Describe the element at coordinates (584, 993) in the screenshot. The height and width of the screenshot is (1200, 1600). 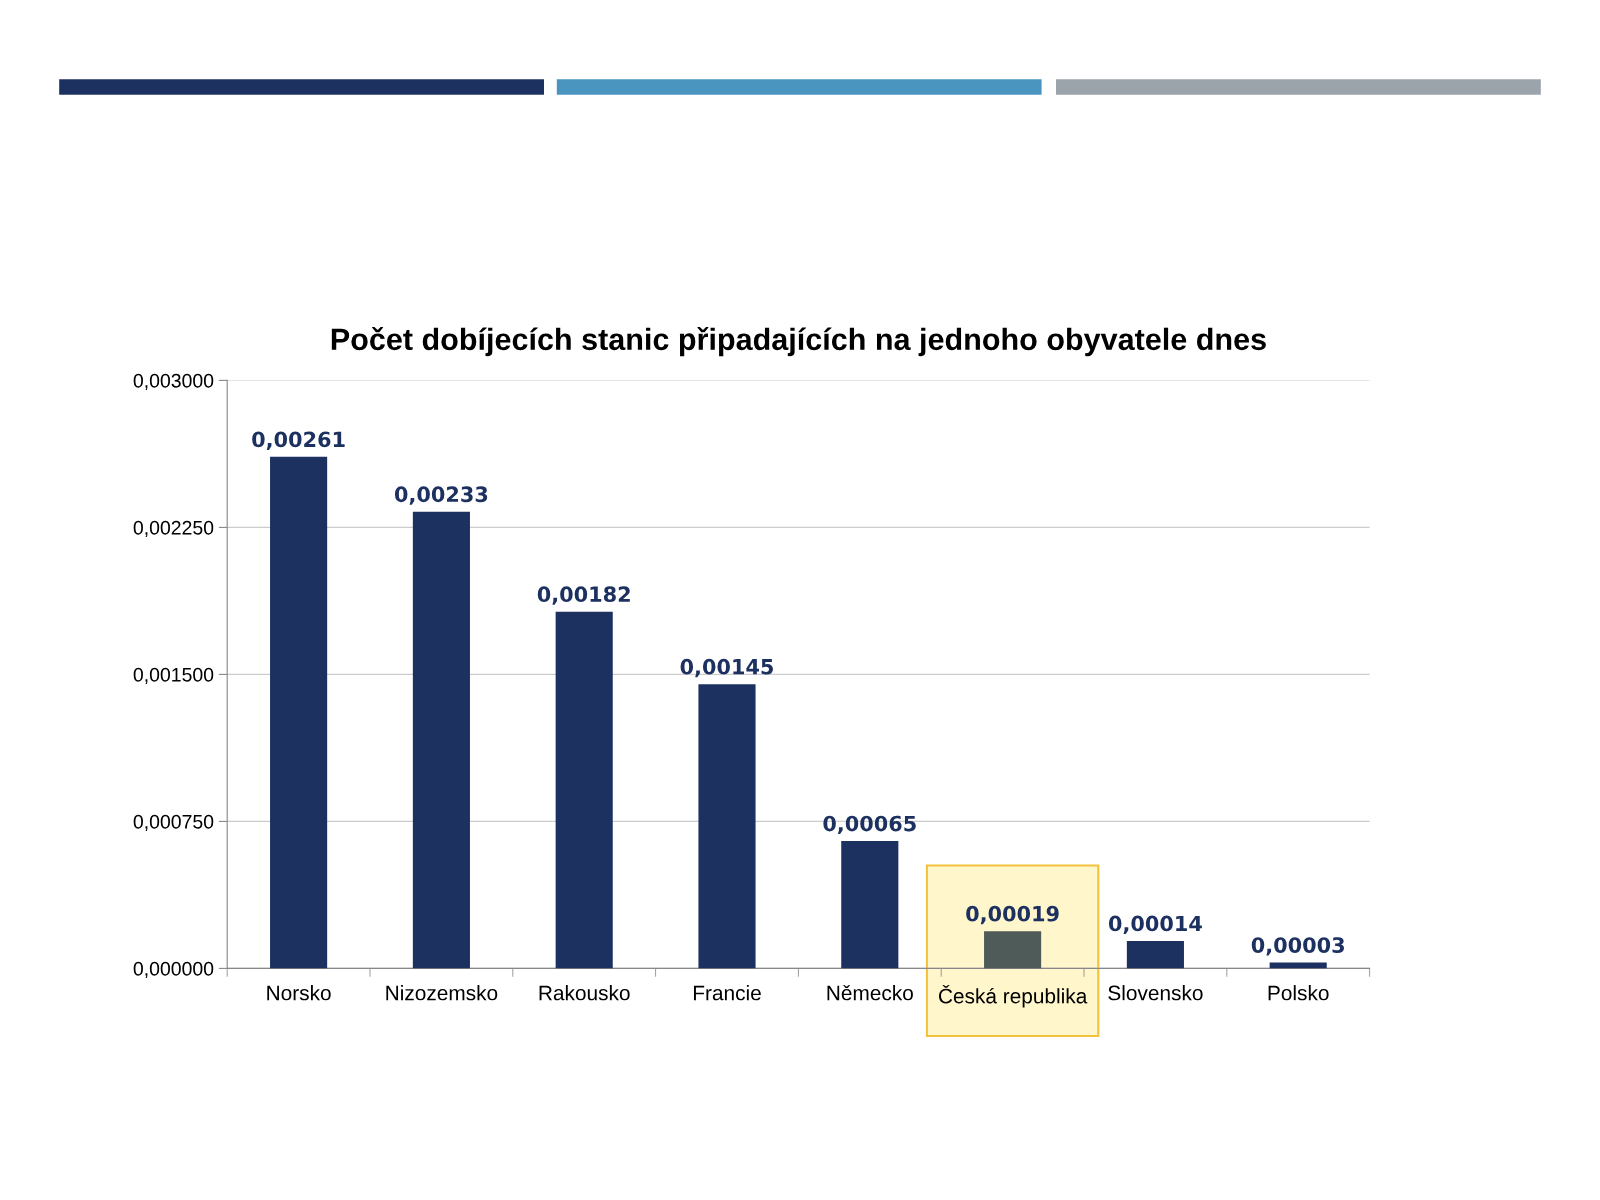
I see `x-tick-label: Rakousko` at that location.